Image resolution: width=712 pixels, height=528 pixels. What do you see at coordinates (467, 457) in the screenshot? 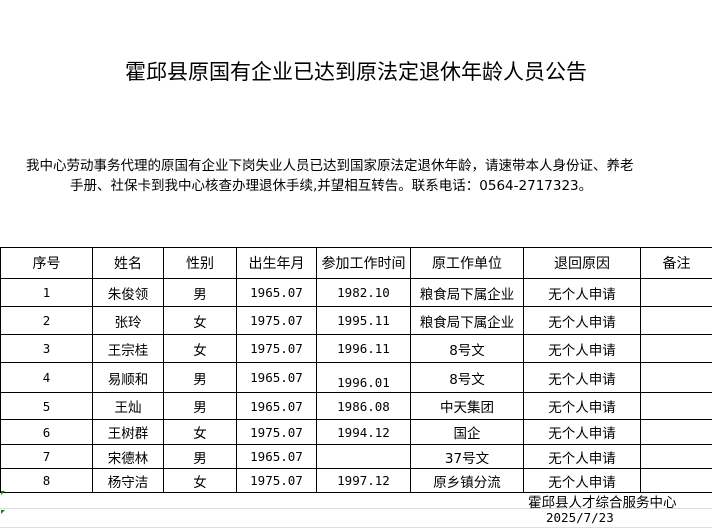
I see `cell-unit: 37号文` at bounding box center [467, 457].